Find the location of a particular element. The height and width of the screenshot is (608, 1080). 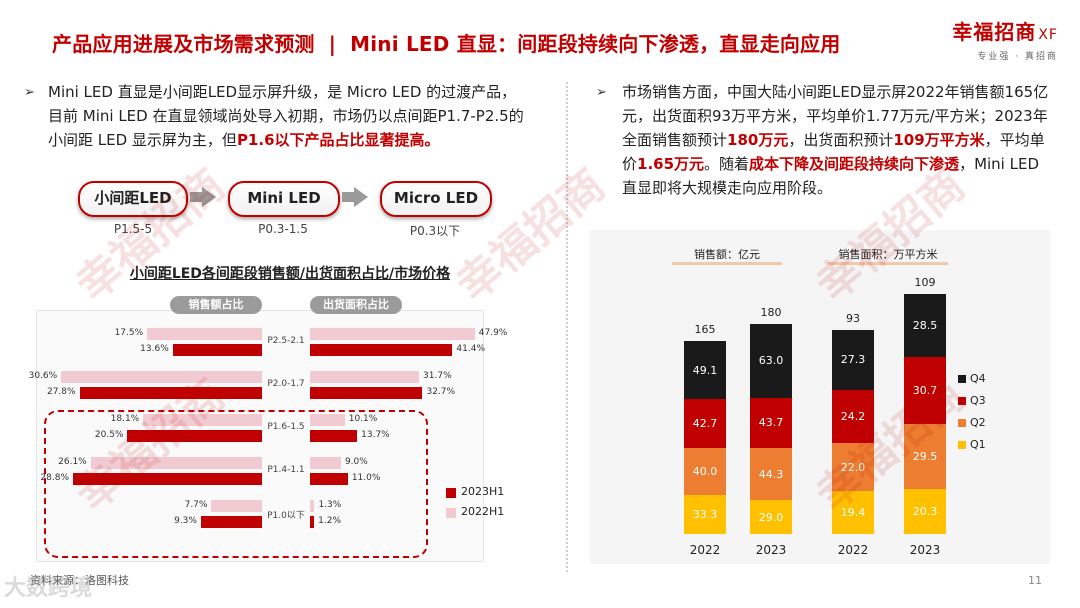

chart1-title: 销售额：亿元 is located at coordinates (727, 254).